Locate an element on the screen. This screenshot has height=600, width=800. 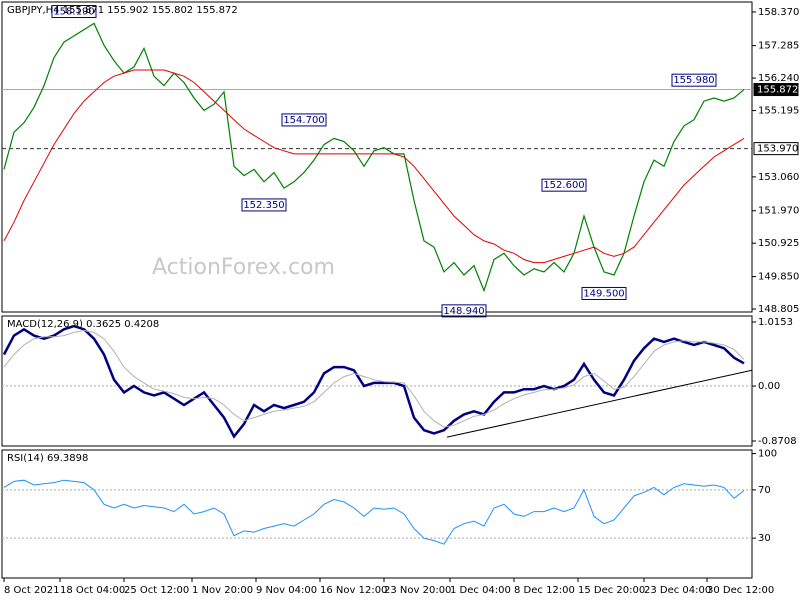
x-tick-label: 25 Oct 12:00 is located at coordinates (156, 590).